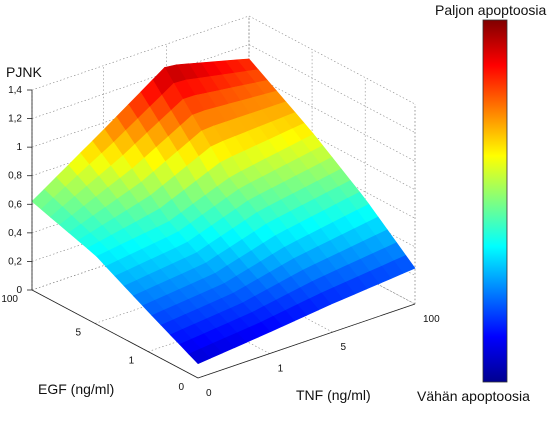 The width and height of the screenshot is (552, 423). What do you see at coordinates (9, 299) in the screenshot?
I see `egf-tick-label: 100` at bounding box center [9, 299].